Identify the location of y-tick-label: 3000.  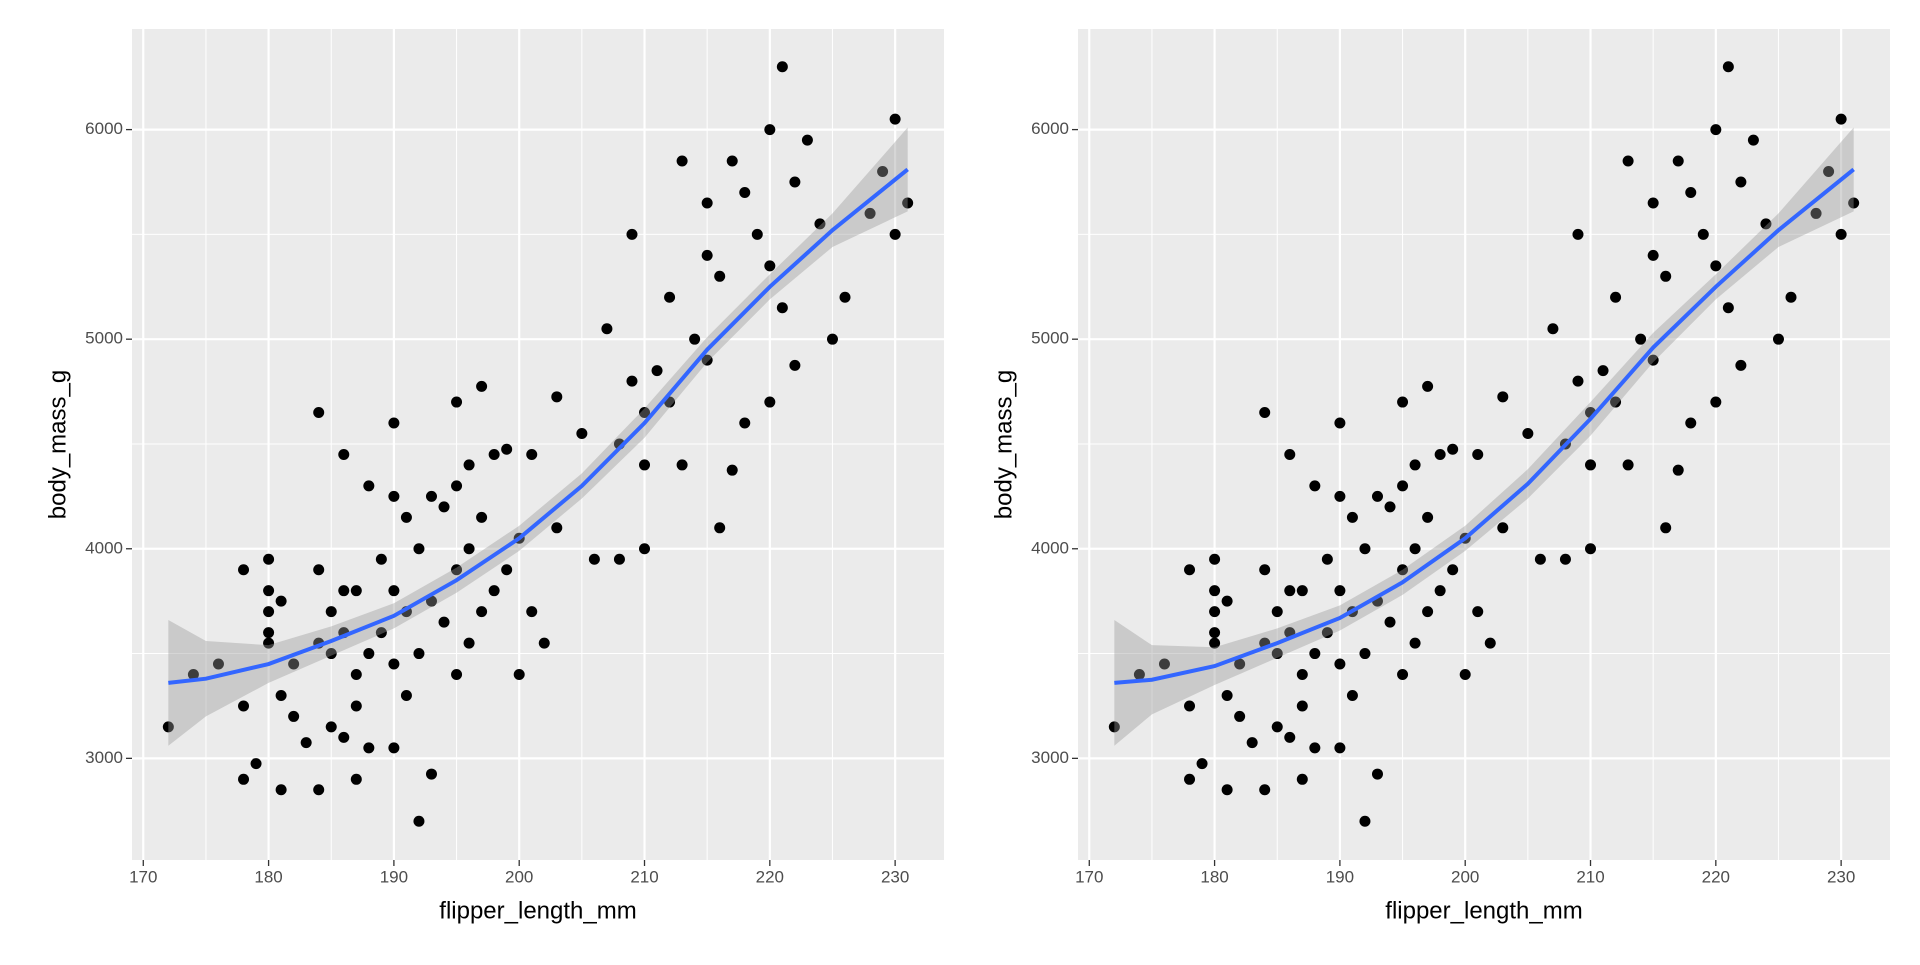
(104, 757).